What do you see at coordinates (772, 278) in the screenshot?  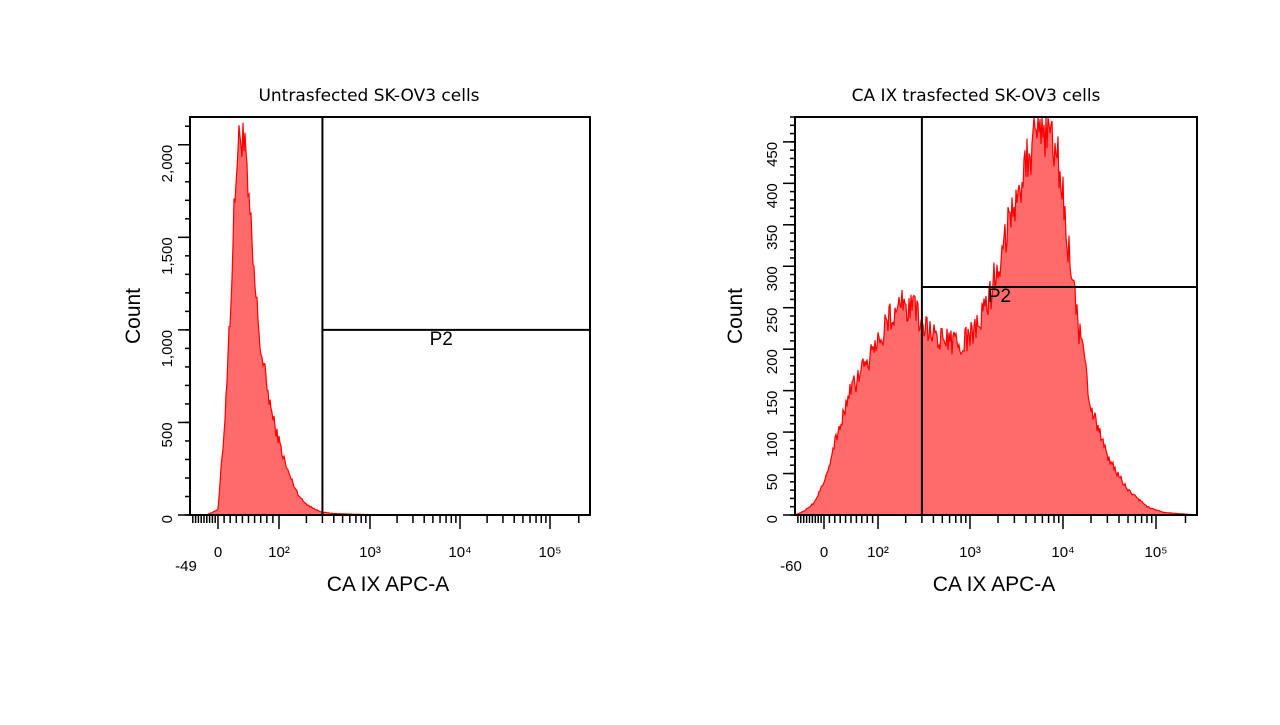 I see `right-y-tick-label: 300` at bounding box center [772, 278].